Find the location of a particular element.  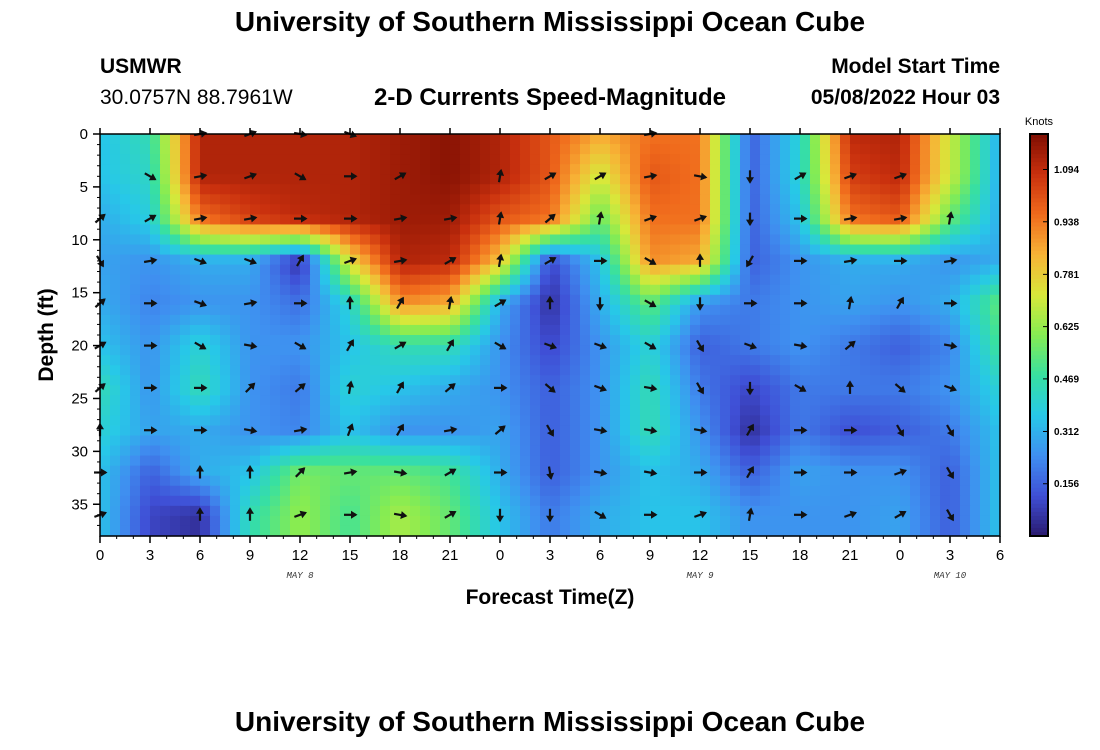

x-tick-label: 21 is located at coordinates (850, 555).